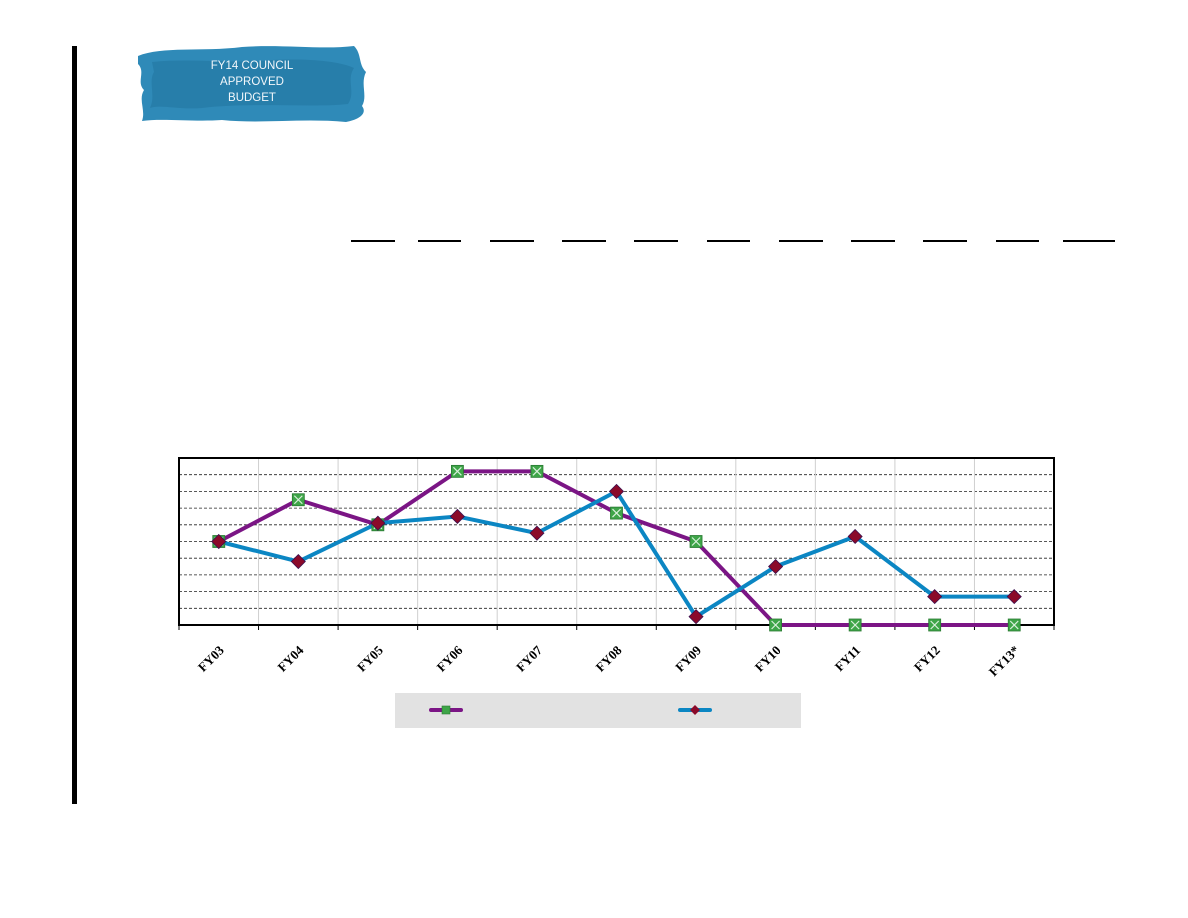 This screenshot has width=1188, height=918. What do you see at coordinates (252, 66) in the screenshot?
I see `logo-line-1: FY14 COUNCIL` at bounding box center [252, 66].